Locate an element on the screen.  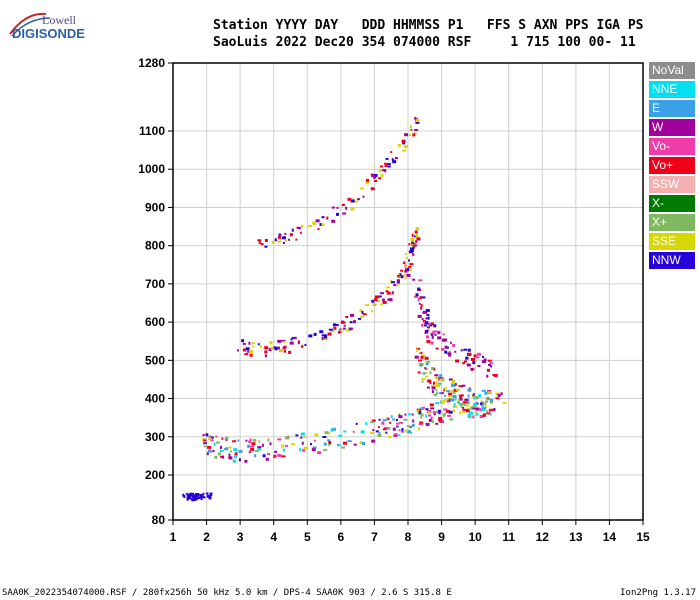
x-tick-label: 6 is located at coordinates (341, 537).